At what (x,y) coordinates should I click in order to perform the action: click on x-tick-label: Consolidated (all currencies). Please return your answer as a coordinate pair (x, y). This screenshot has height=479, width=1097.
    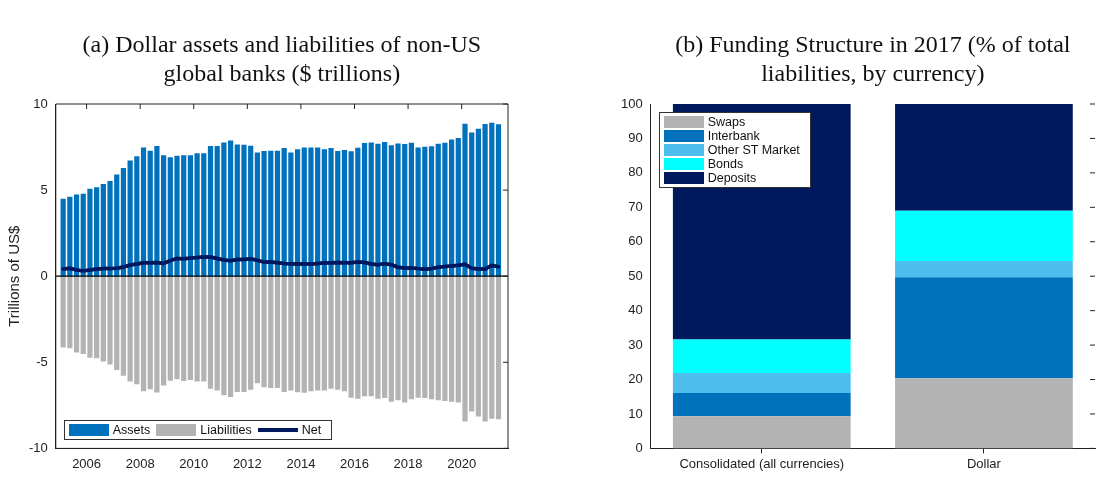
    Looking at the image, I should click on (762, 463).